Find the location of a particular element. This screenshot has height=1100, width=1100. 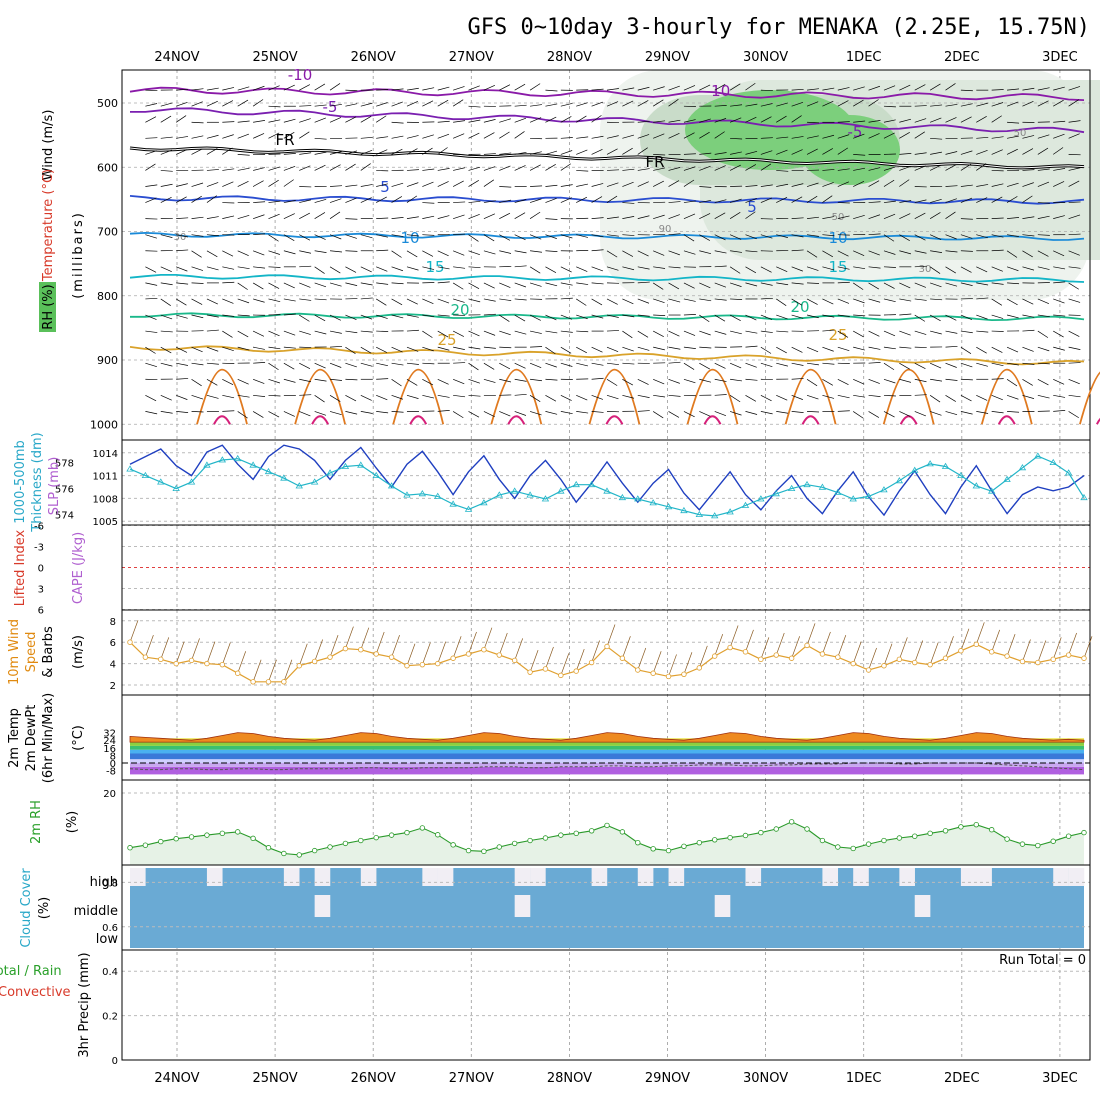

date-label-top: 29NOV is located at coordinates (667, 57).